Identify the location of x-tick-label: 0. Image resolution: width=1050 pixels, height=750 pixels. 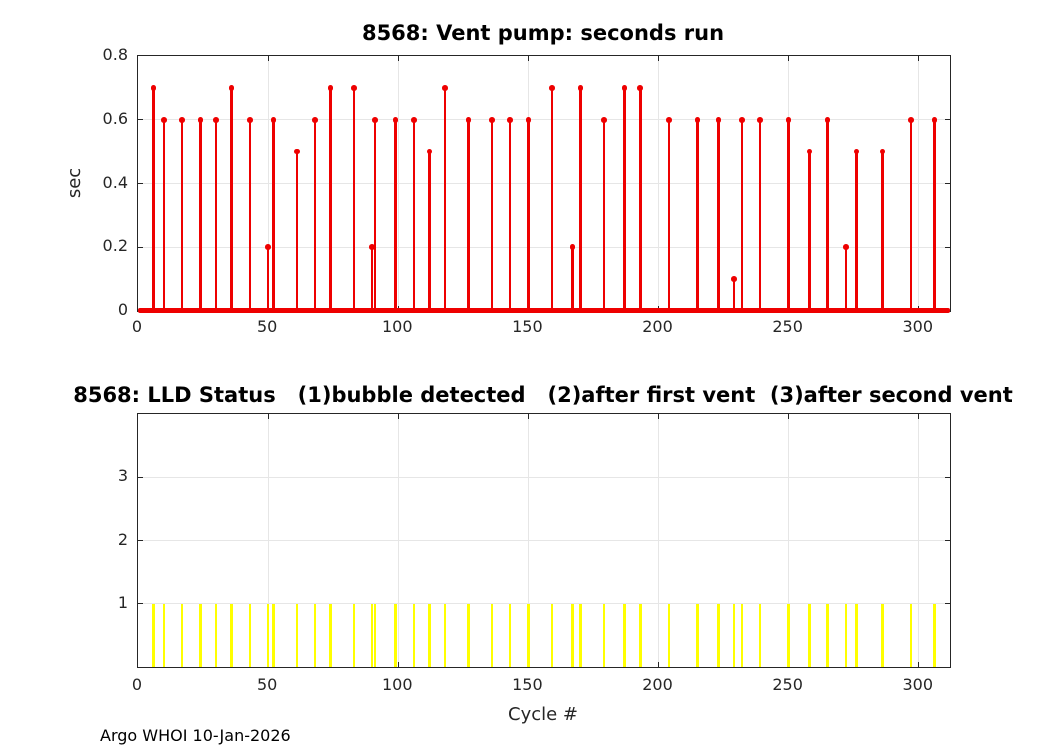
(137, 326).